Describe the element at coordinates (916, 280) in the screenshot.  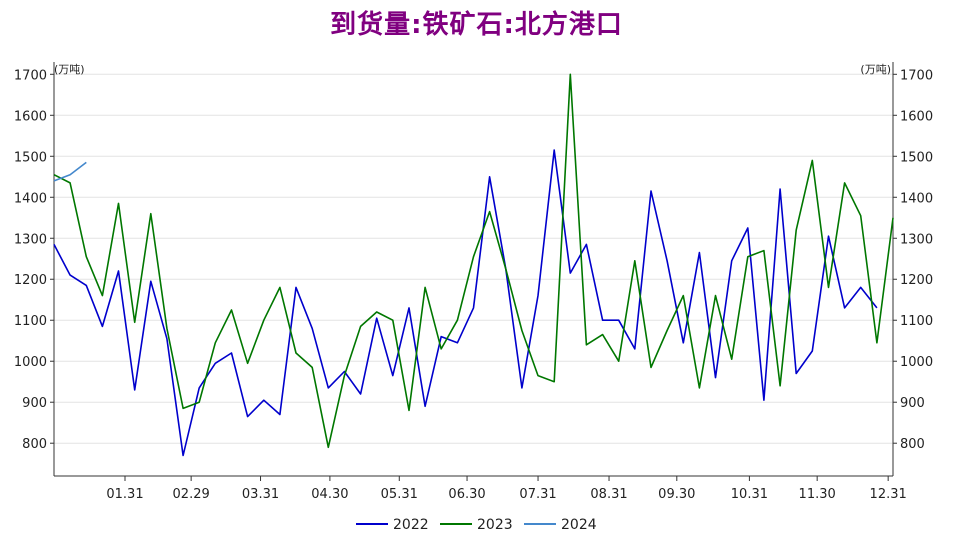
I see `y-tick-label-right: 1200` at that location.